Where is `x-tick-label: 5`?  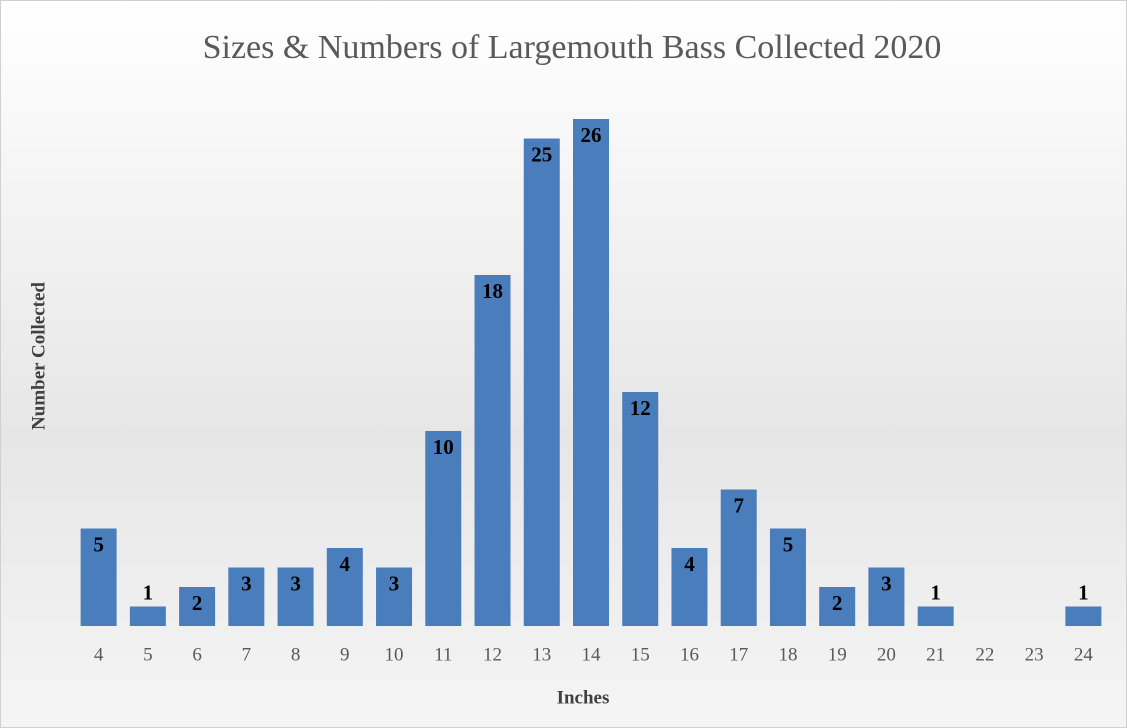 x-tick-label: 5 is located at coordinates (148, 654).